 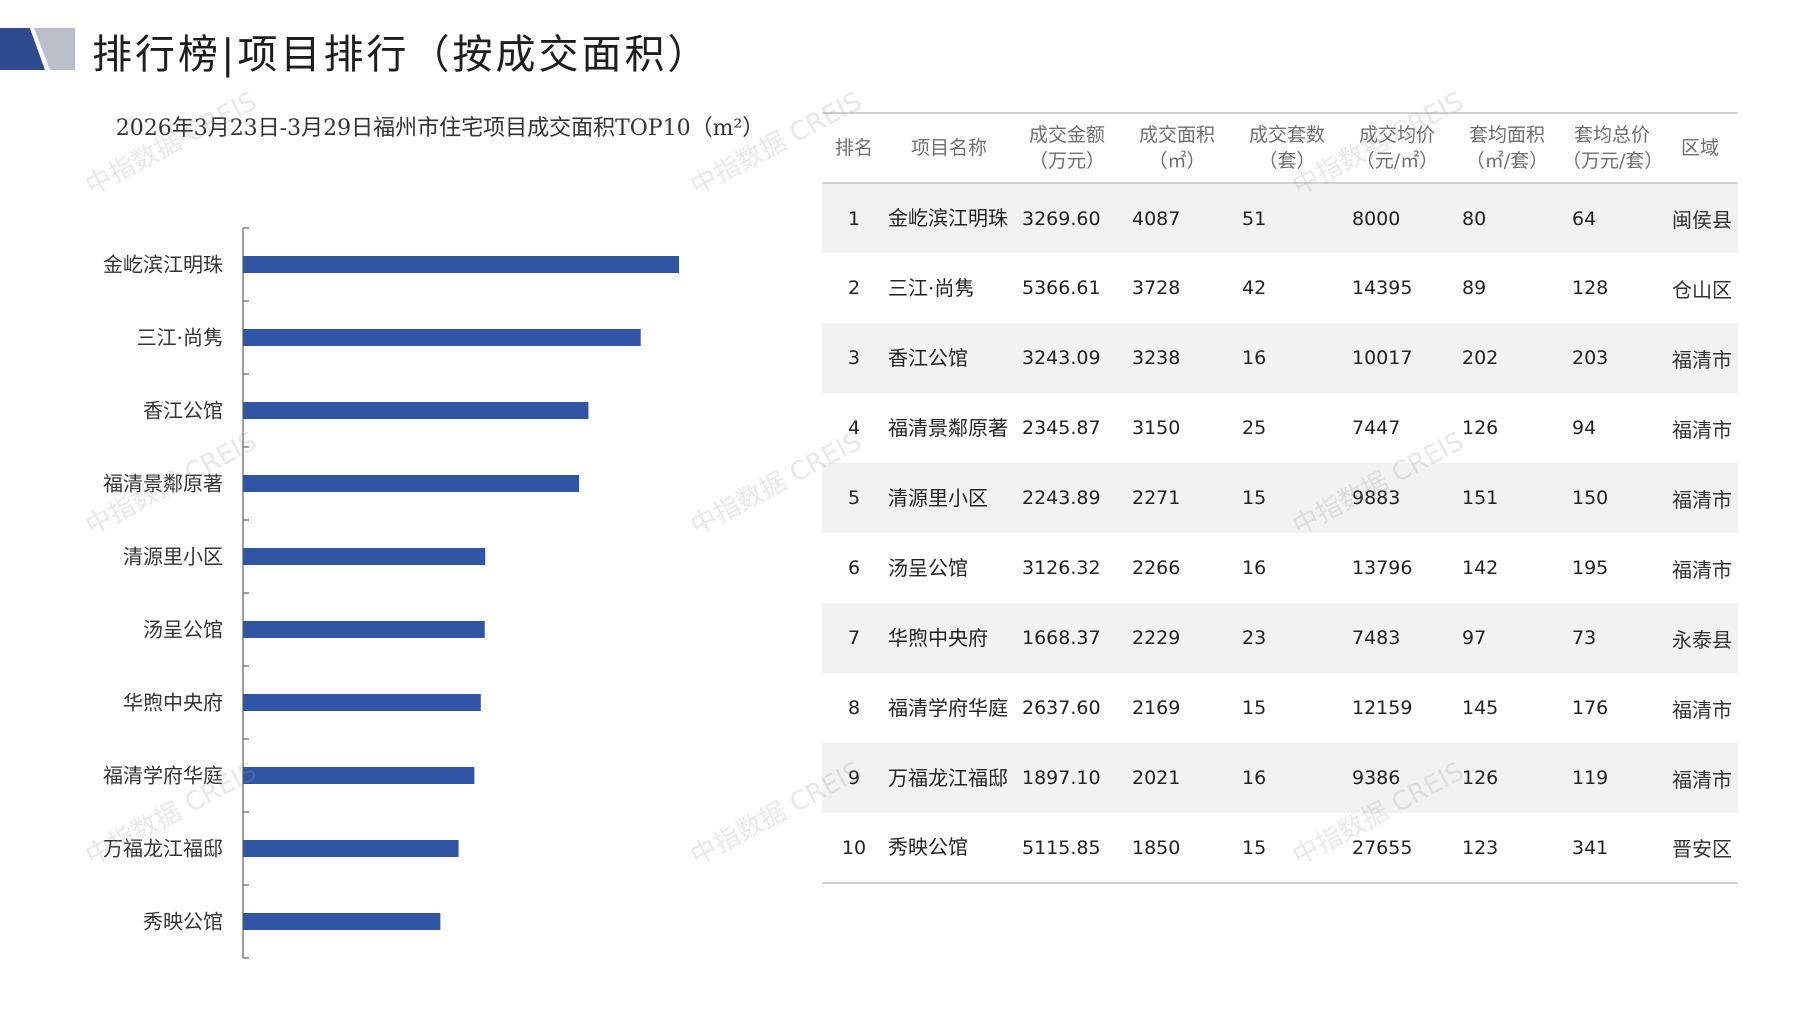 I want to click on table-row: 8 福清学府华庭 2637.60 2169 15 12159 145 176 福清市, so click(x=1280, y=708).